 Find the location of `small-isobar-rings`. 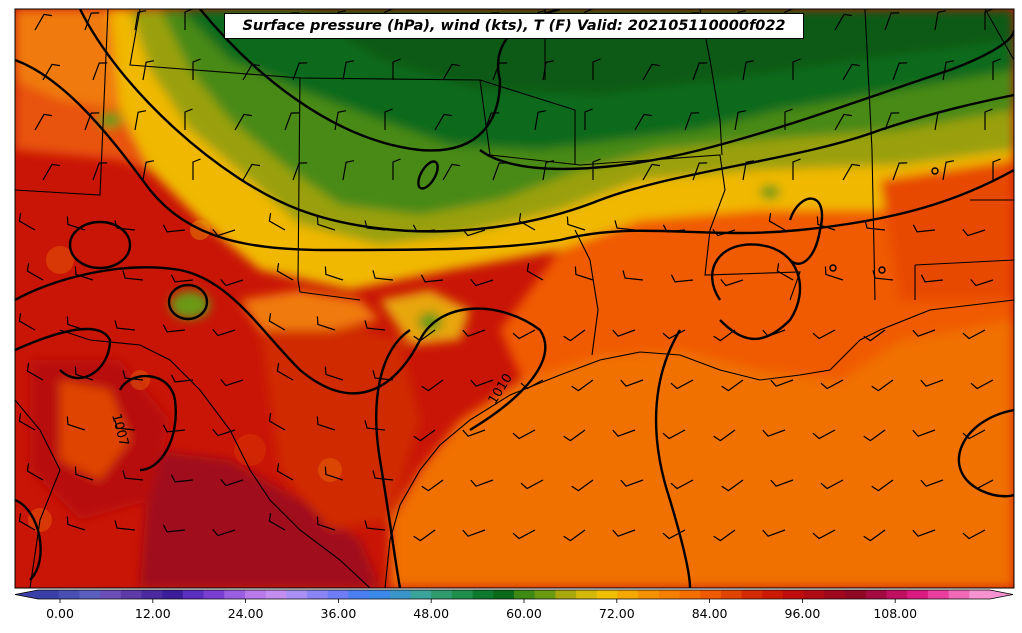

small-isobar-rings is located at coordinates (884, 220).